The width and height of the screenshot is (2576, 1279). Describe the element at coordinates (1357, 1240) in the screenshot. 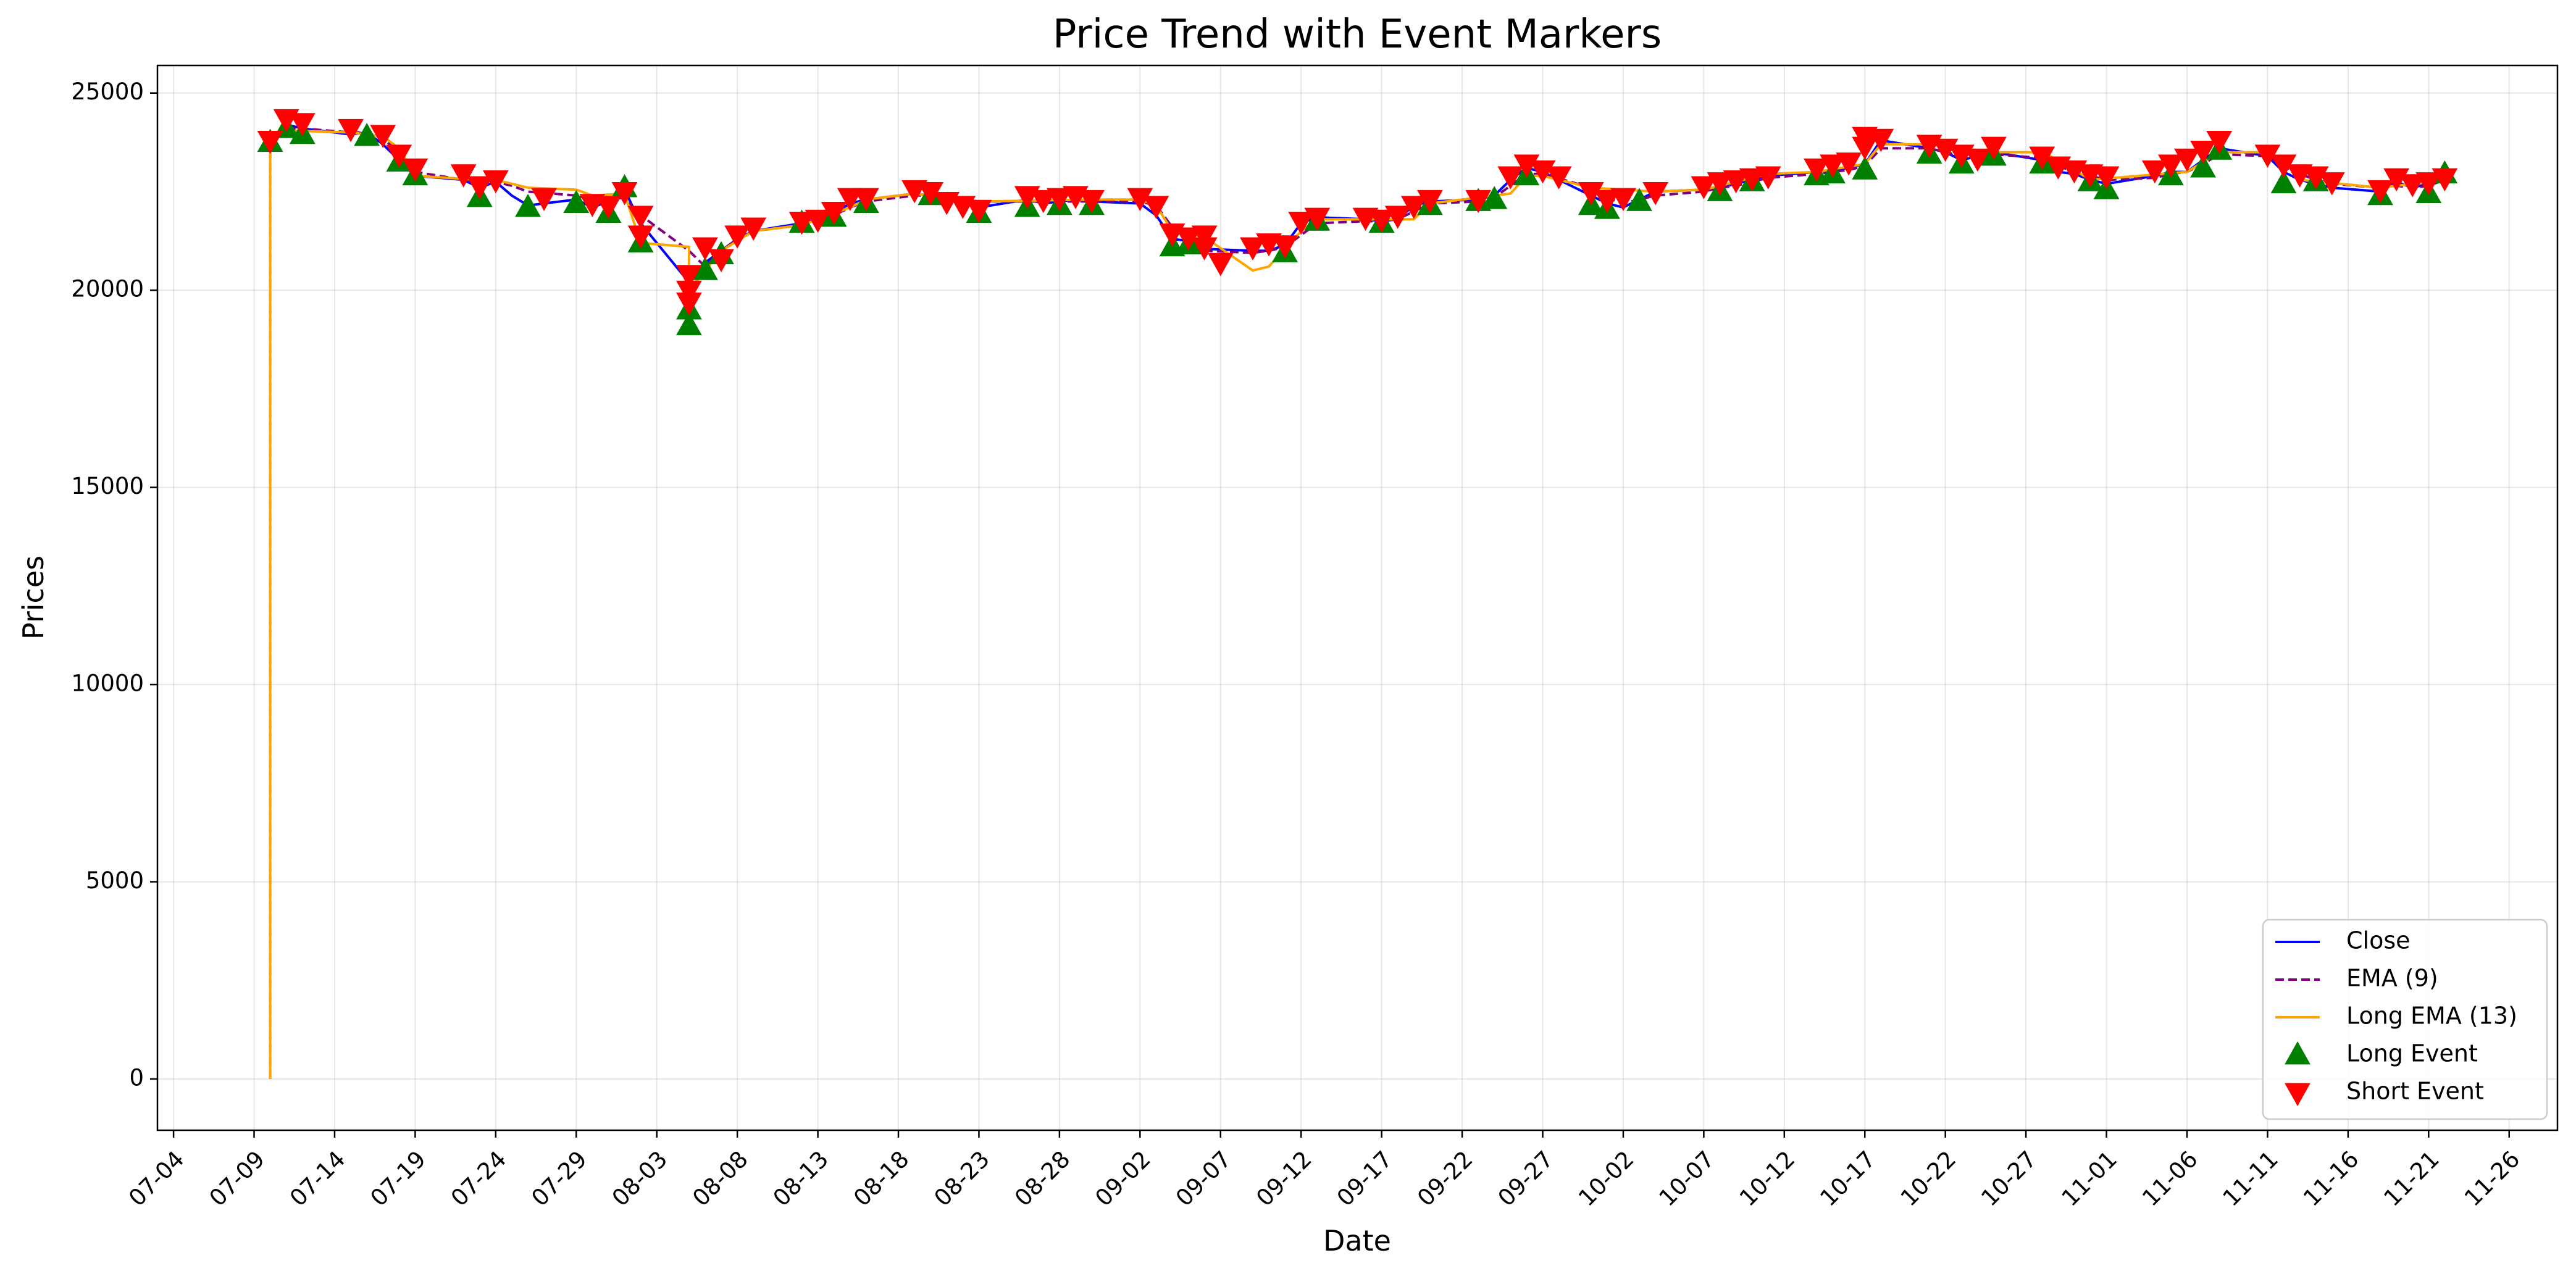

I see `x-axis-label: Date` at that location.